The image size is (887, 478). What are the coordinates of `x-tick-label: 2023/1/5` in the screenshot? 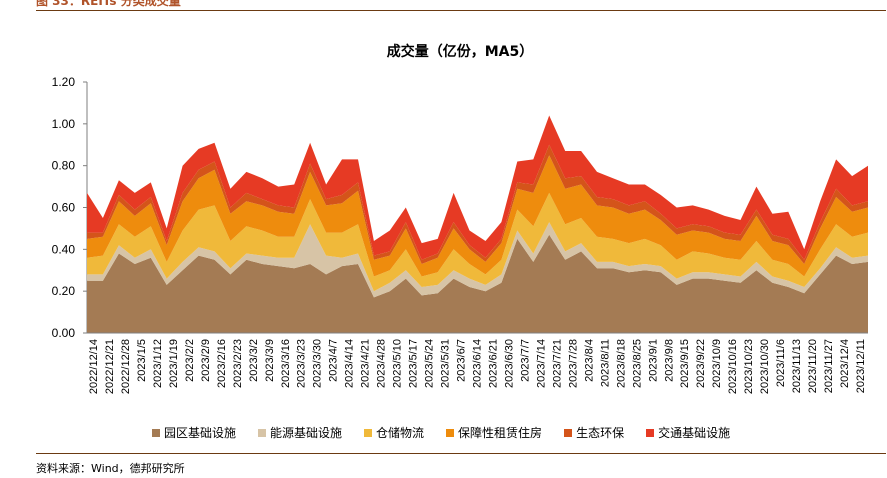 It's located at (142, 360).